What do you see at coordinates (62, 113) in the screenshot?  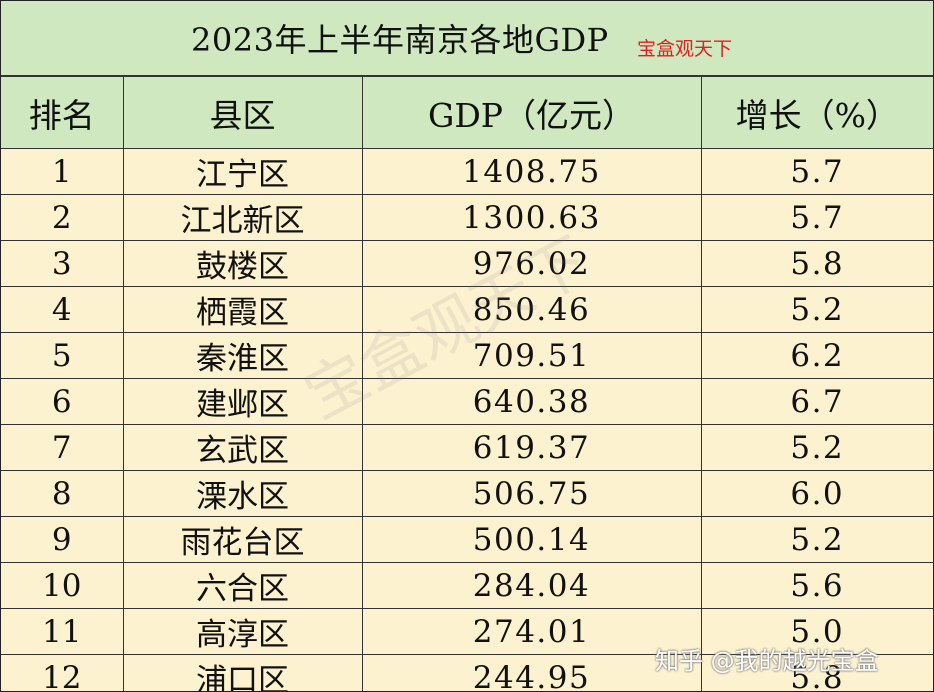 I see `column-header-rank: 排名` at bounding box center [62, 113].